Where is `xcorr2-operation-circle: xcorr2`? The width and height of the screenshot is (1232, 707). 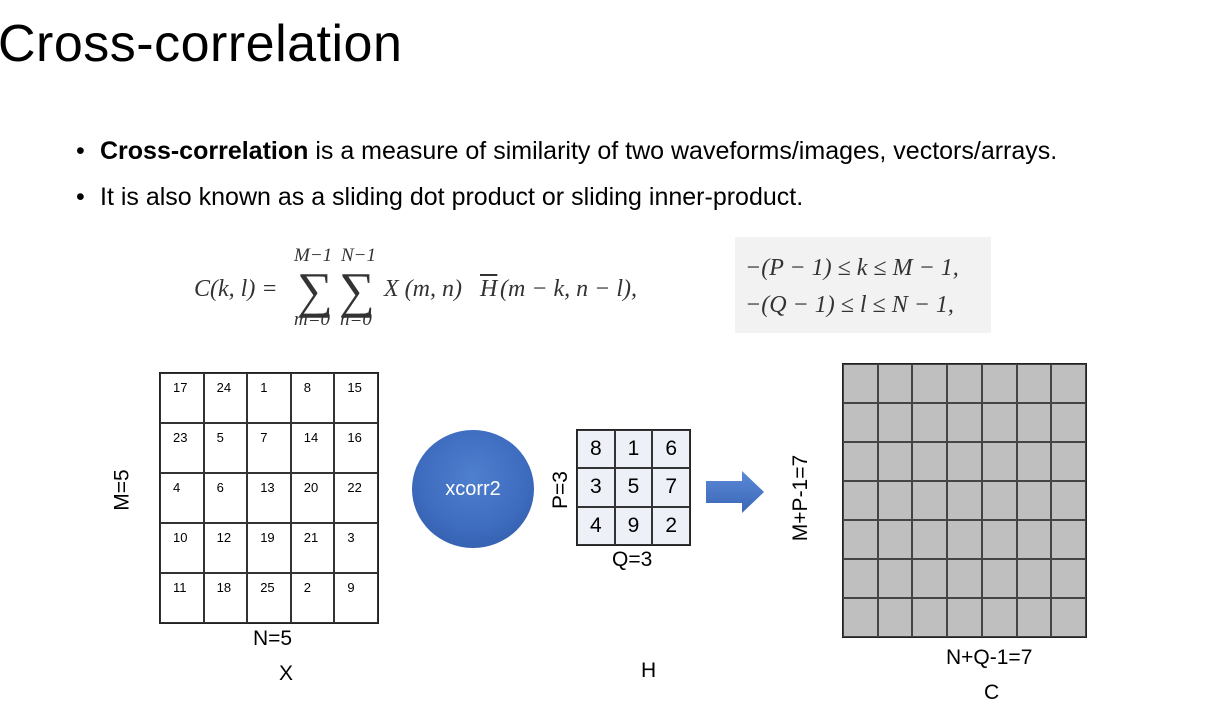
xcorr2-operation-circle: xcorr2 is located at coordinates (473, 489).